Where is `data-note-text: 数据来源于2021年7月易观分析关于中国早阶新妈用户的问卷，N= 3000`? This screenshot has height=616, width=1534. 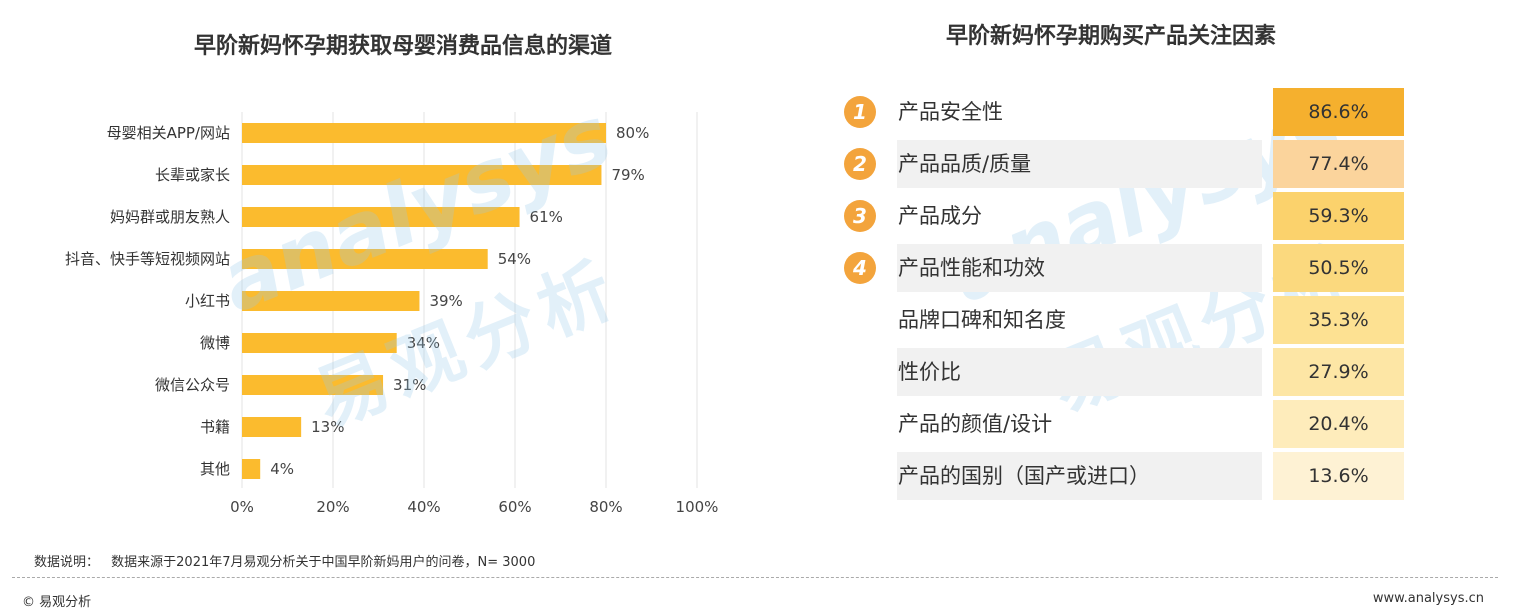 data-note-text: 数据来源于2021年7月易观分析关于中国早阶新妈用户的问卷，N= 3000 is located at coordinates (323, 562).